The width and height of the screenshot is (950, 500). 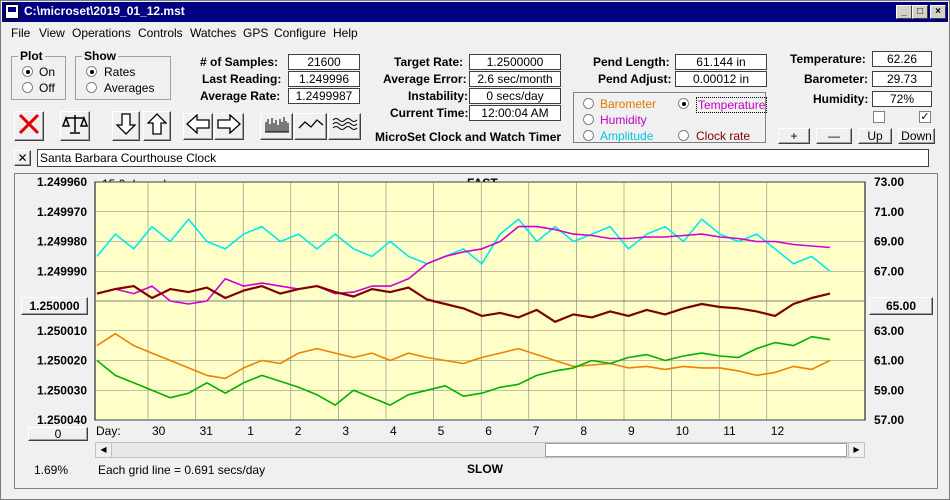 I want to click on temperature-value: 62.26, so click(x=902, y=59).